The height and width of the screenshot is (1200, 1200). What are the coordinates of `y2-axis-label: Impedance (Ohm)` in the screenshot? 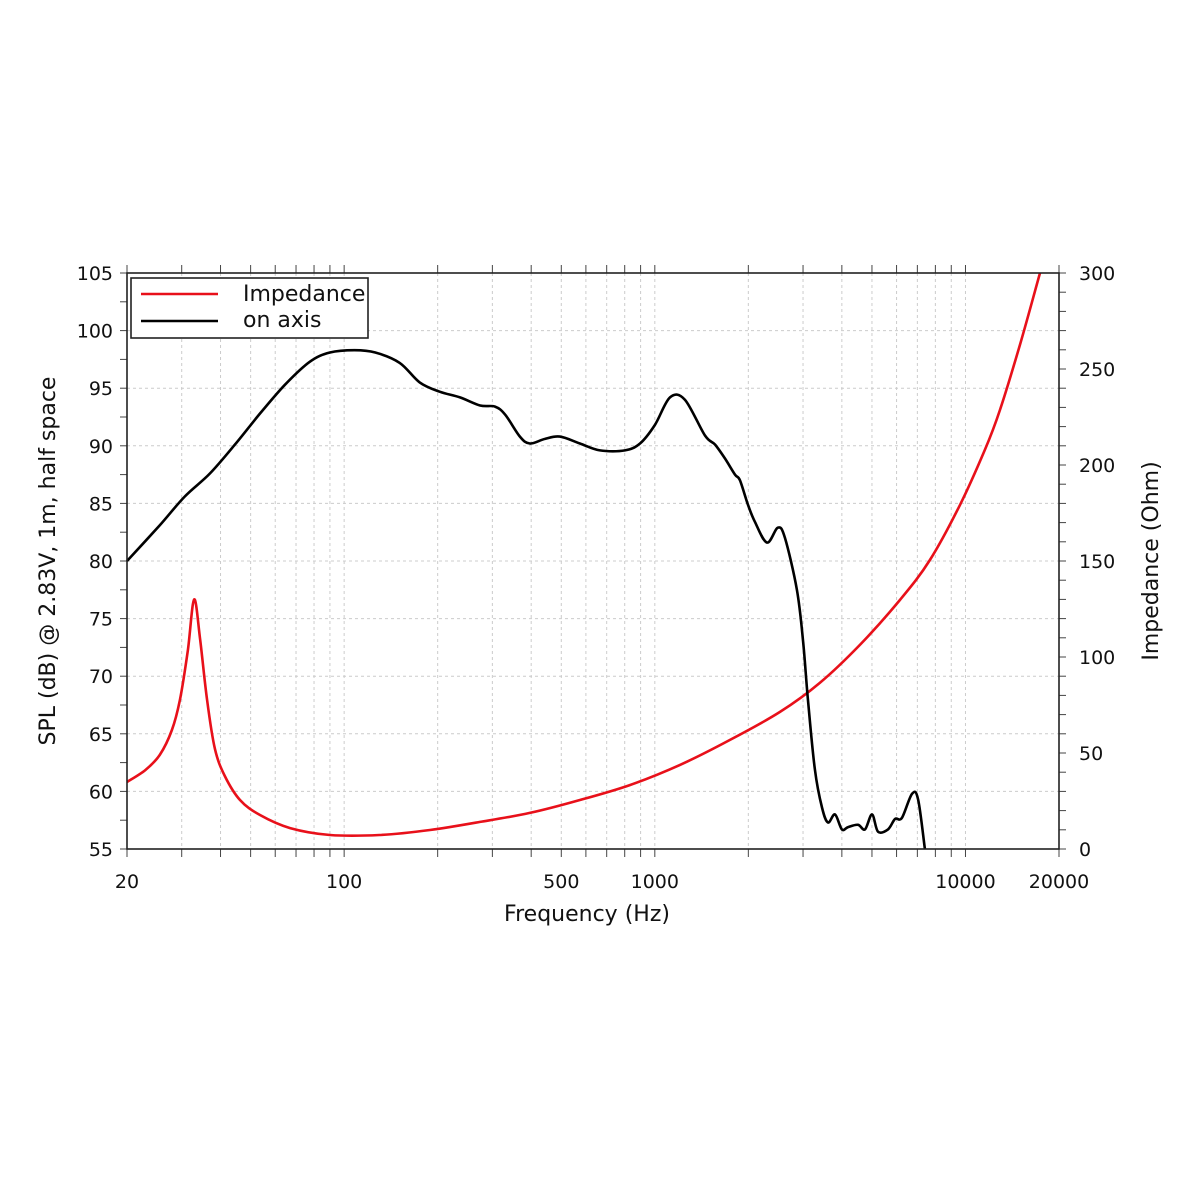 It's located at (1151, 560).